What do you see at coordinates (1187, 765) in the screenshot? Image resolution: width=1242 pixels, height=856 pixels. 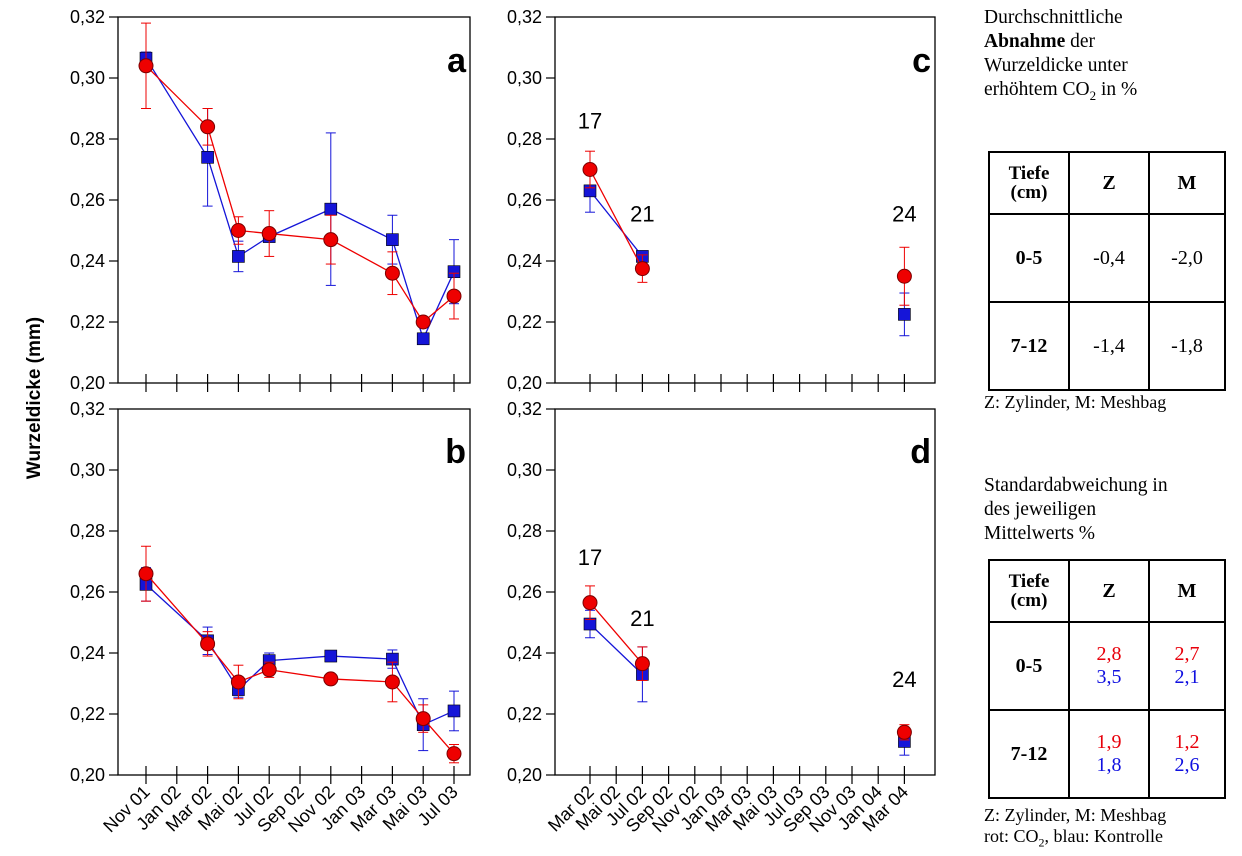 I see `value-control: 2,6` at bounding box center [1187, 765].